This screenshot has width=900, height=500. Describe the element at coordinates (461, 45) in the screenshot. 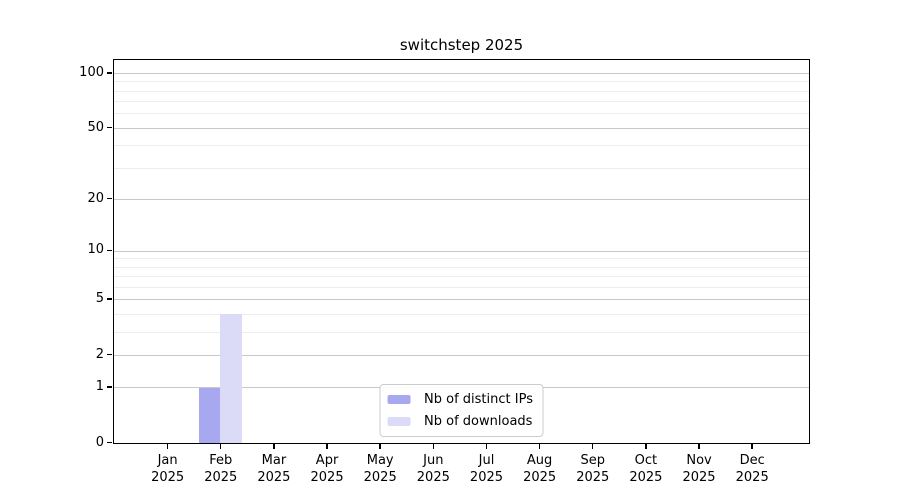

I see `chart-title: switchstep 2025` at that location.